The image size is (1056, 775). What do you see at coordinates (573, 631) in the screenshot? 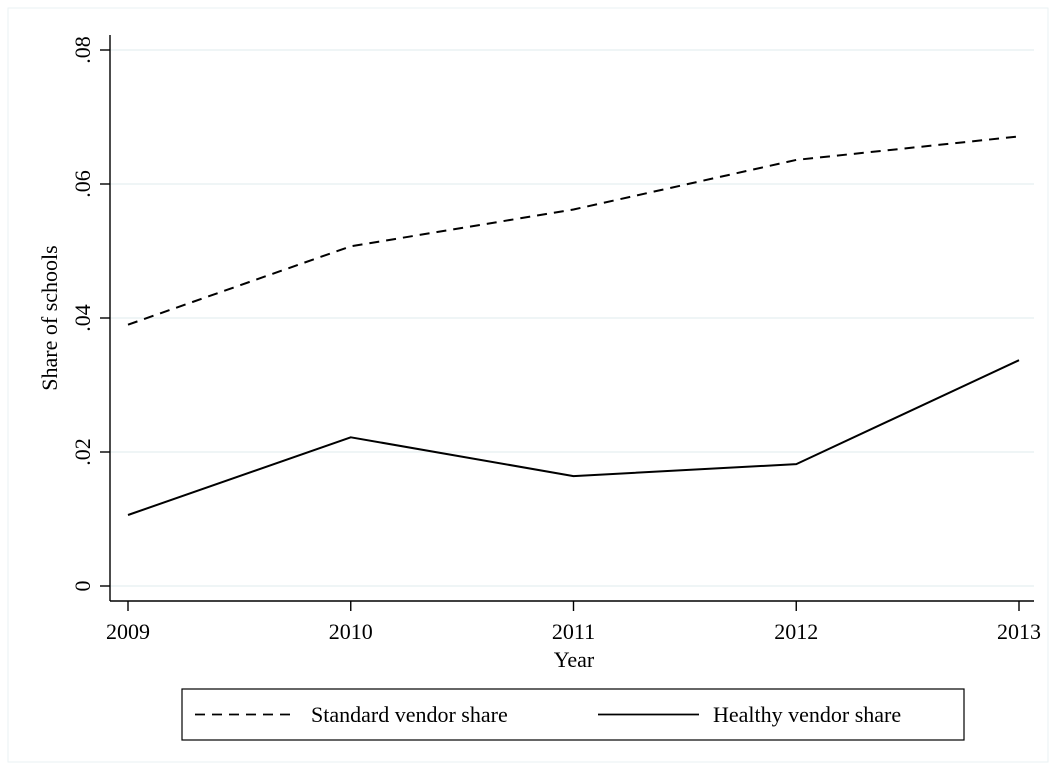
I see `x-tick-label: 2011` at bounding box center [573, 631].